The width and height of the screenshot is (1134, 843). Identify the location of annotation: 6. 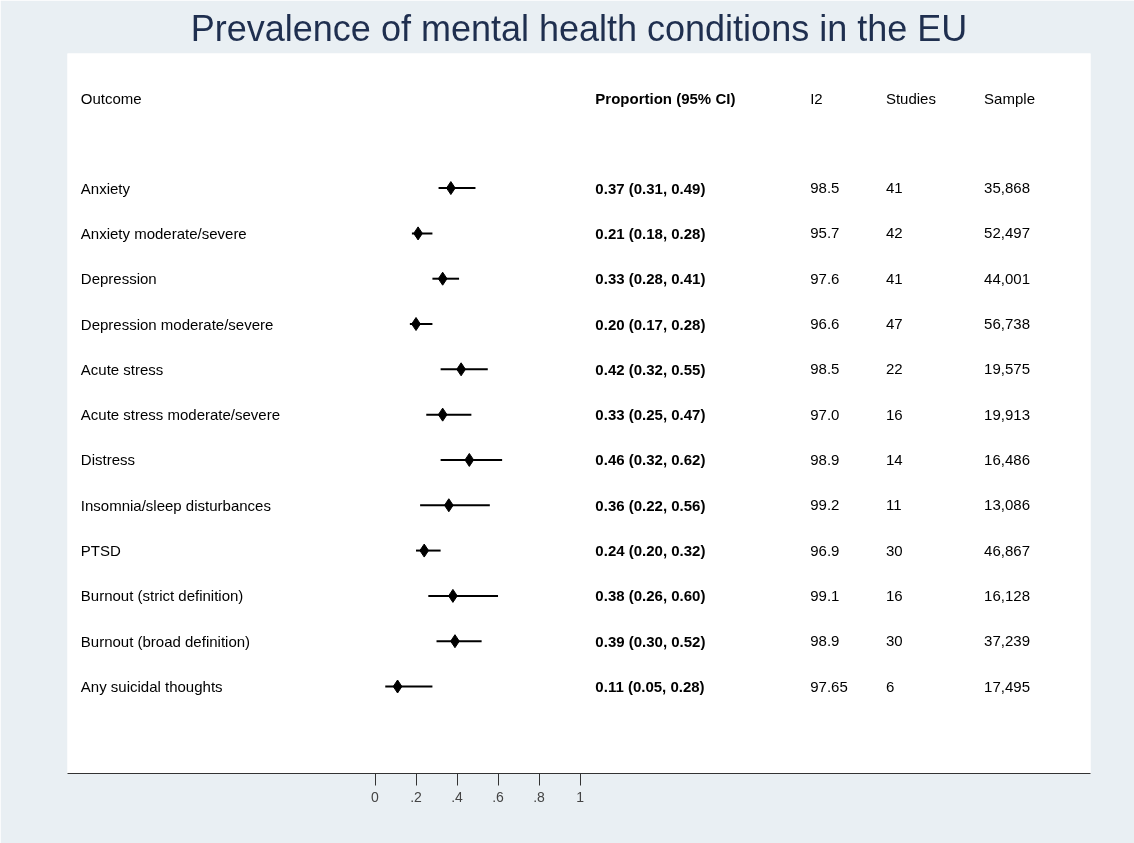
(890, 686).